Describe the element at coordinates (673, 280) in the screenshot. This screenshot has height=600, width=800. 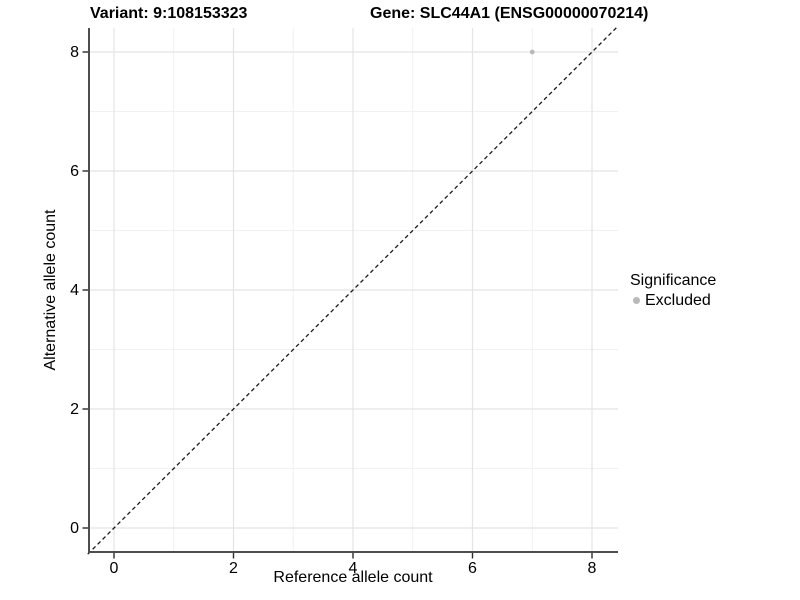
I see `legend-title: Significance` at that location.